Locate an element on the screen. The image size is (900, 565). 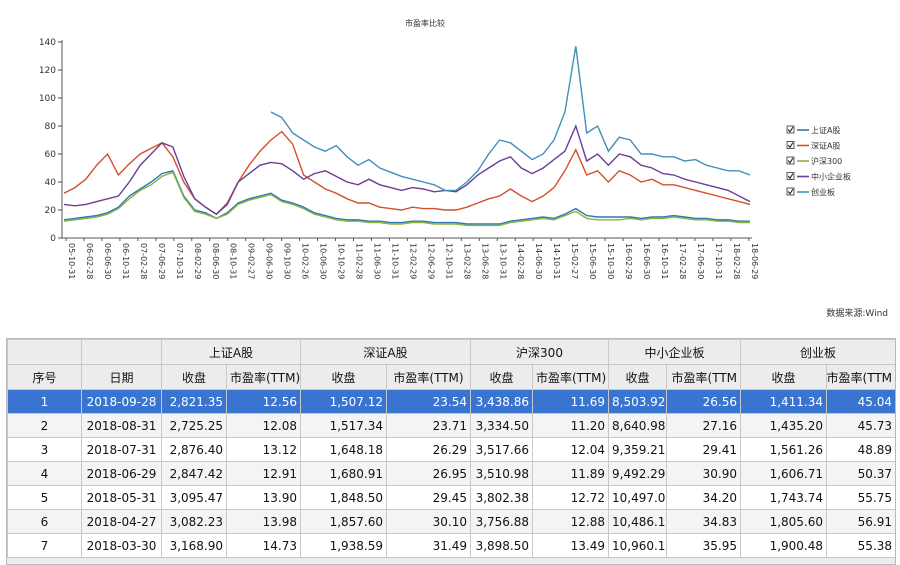
cell-date: 2018-04-27 is located at coordinates (121, 521).